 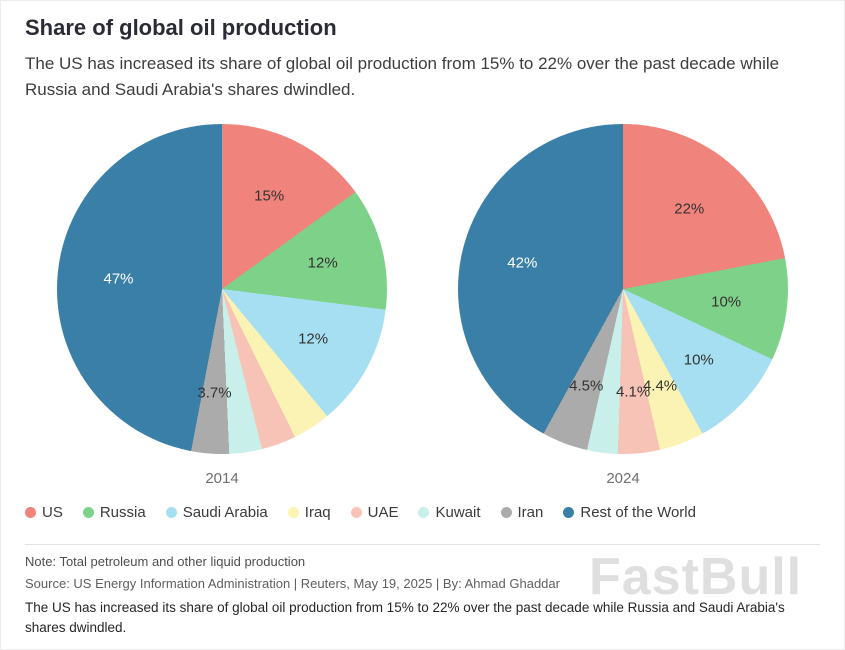 What do you see at coordinates (52, 512) in the screenshot?
I see `legend-label: US` at bounding box center [52, 512].